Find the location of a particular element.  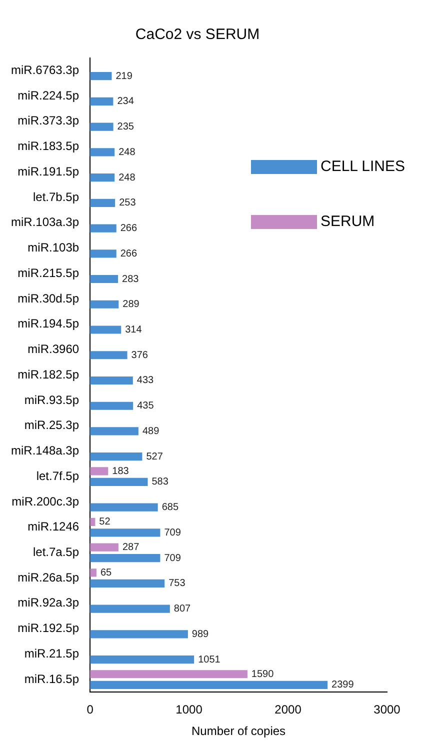

data-label: 234 is located at coordinates (125, 102).